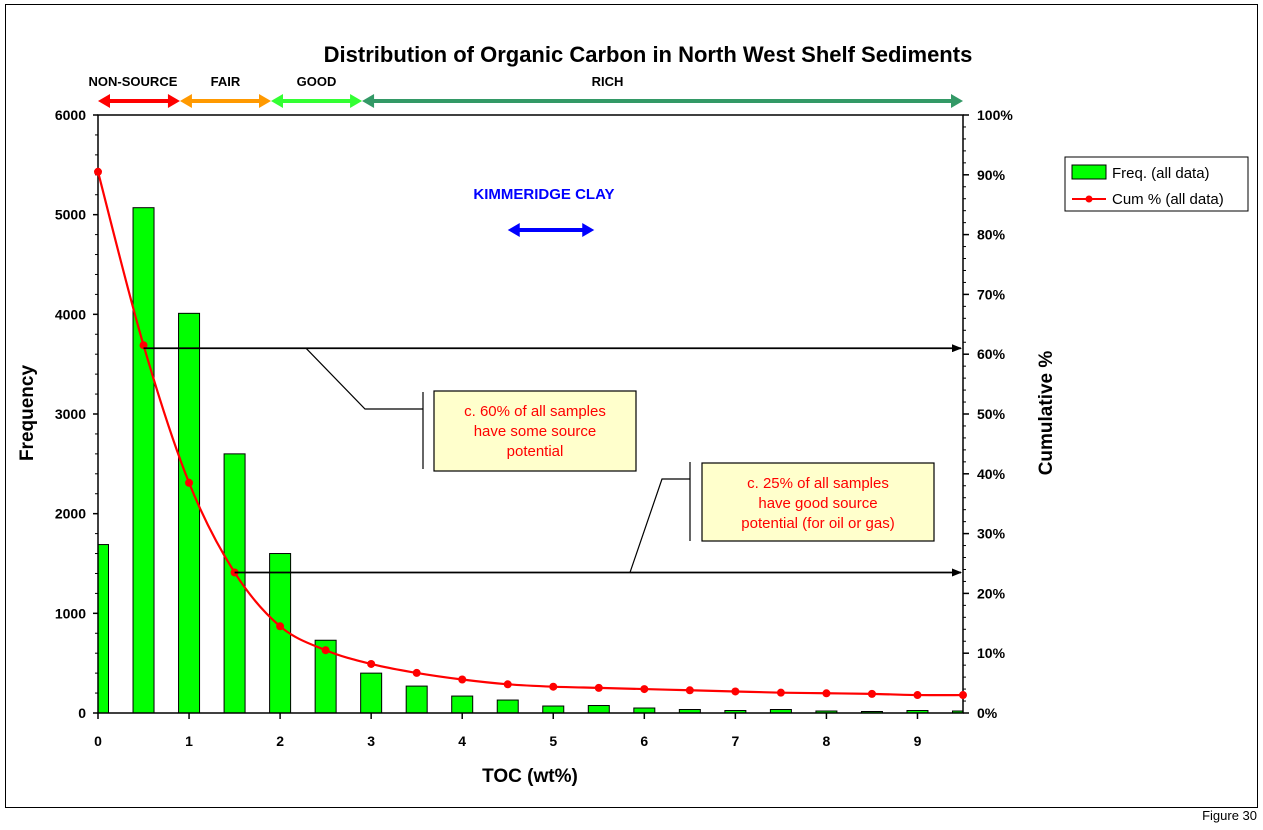 This screenshot has width=1263, height=830. Describe the element at coordinates (818, 483) in the screenshot. I see `annotation-text: c. 25% of all samples` at that location.